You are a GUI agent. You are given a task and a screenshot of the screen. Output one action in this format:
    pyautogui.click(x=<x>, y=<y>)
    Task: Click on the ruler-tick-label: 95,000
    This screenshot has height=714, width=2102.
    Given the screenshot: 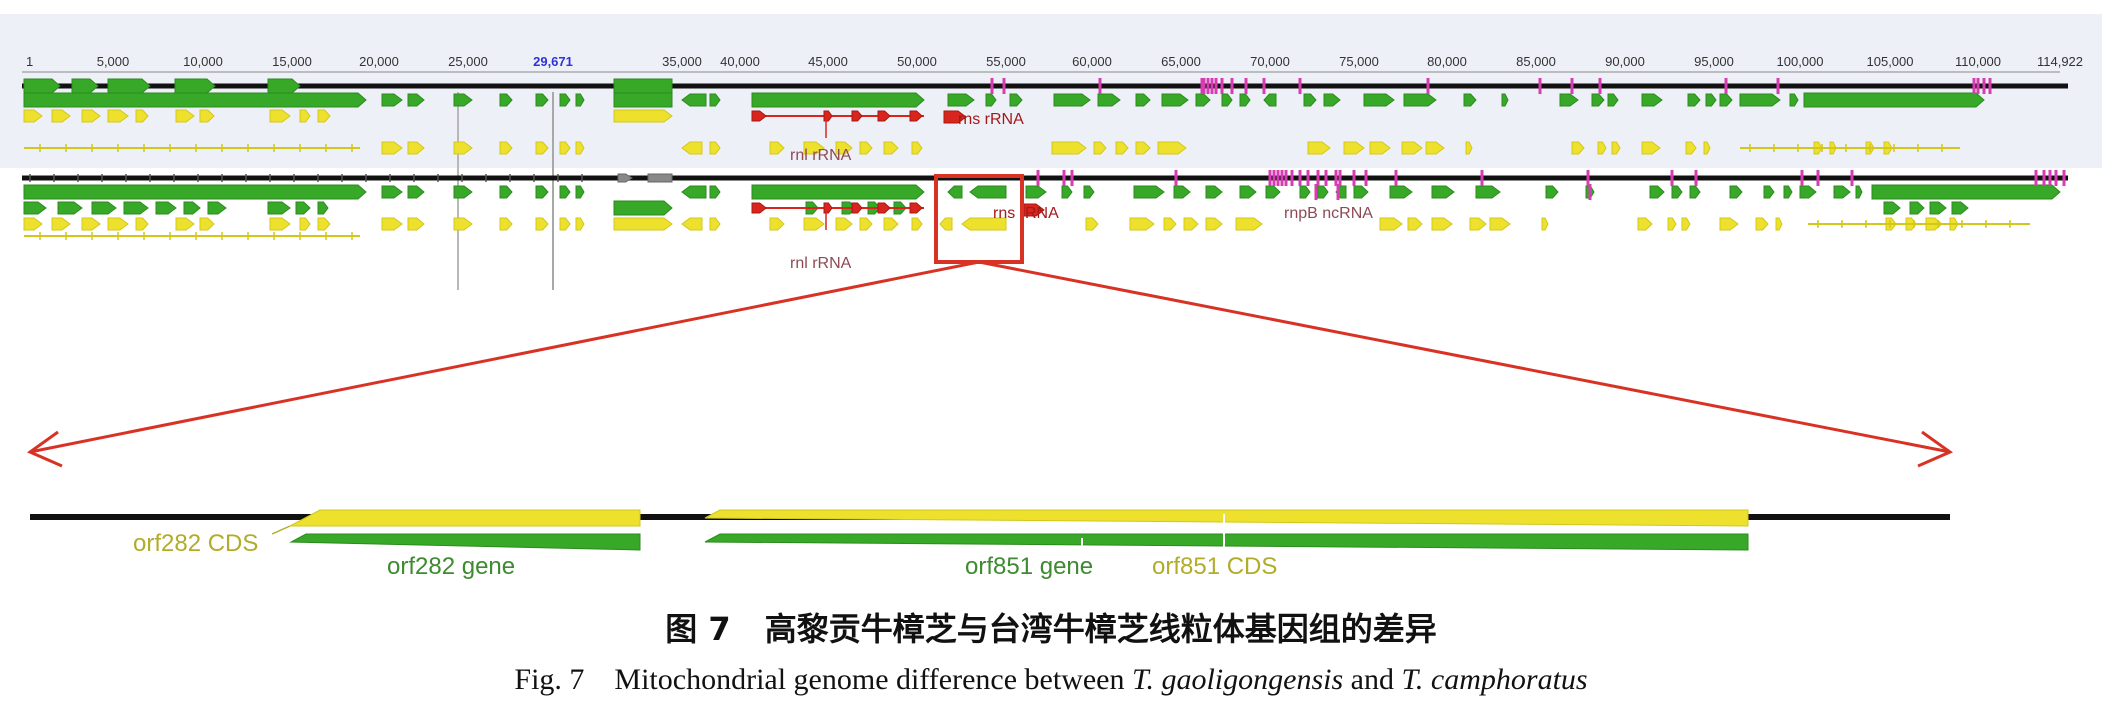 What is the action you would take?
    pyautogui.click(x=1714, y=61)
    